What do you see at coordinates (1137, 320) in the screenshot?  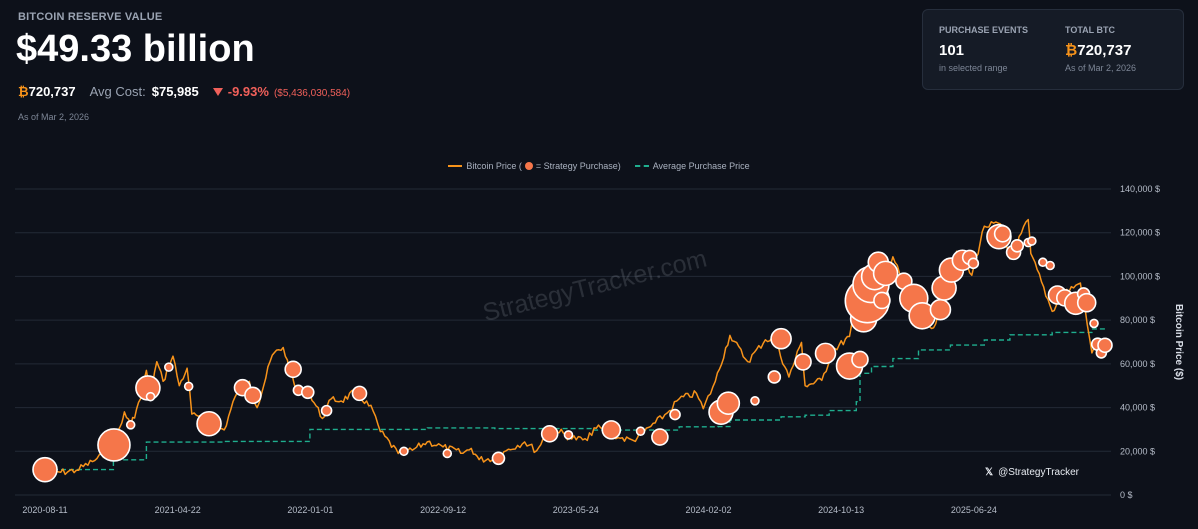 I see `y-tick-label: 80,000 $` at bounding box center [1137, 320].